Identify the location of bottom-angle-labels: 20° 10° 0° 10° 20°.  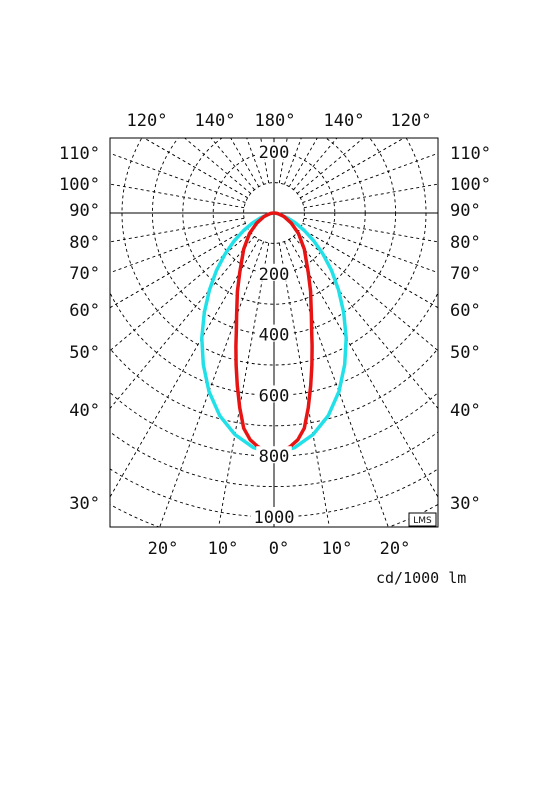
(279, 549).